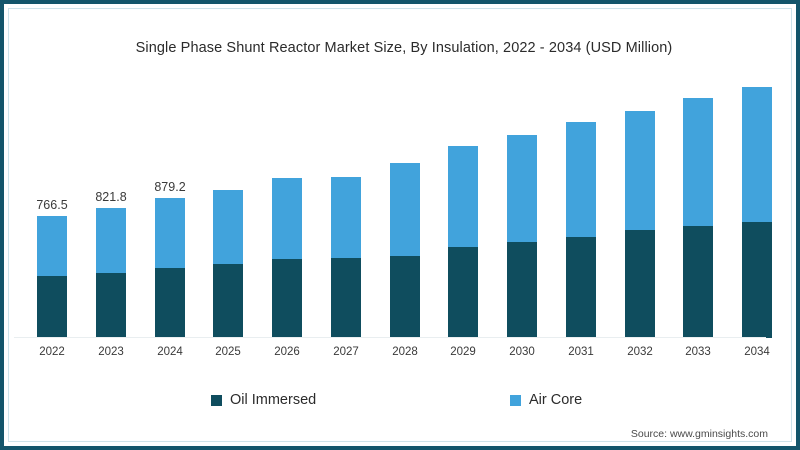  I want to click on bar-segment-air-core-2030, so click(522, 189).